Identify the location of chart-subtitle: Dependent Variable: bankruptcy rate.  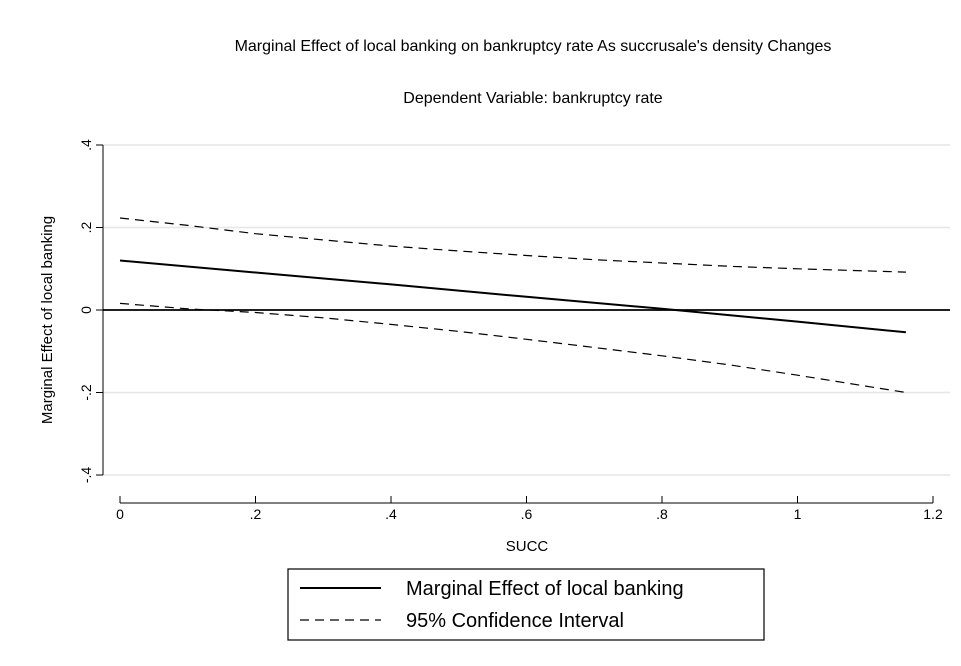
(533, 98).